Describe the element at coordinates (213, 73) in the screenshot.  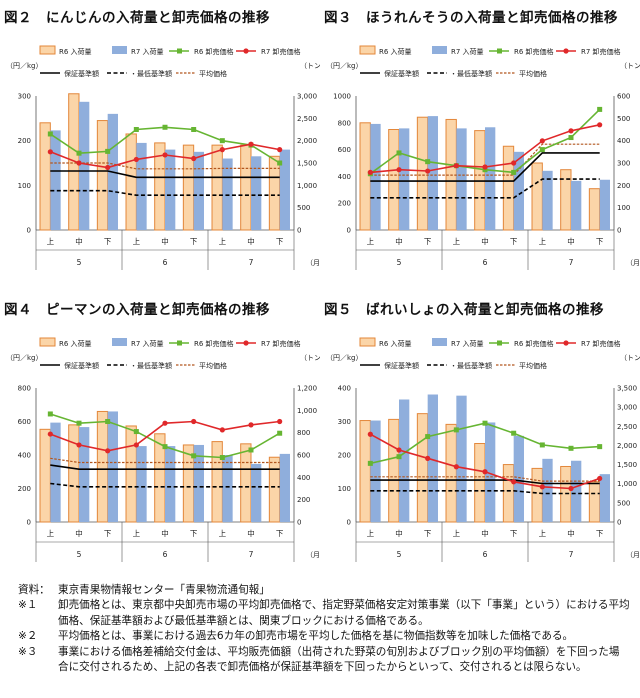
I see `legend-label: 平均価格` at that location.